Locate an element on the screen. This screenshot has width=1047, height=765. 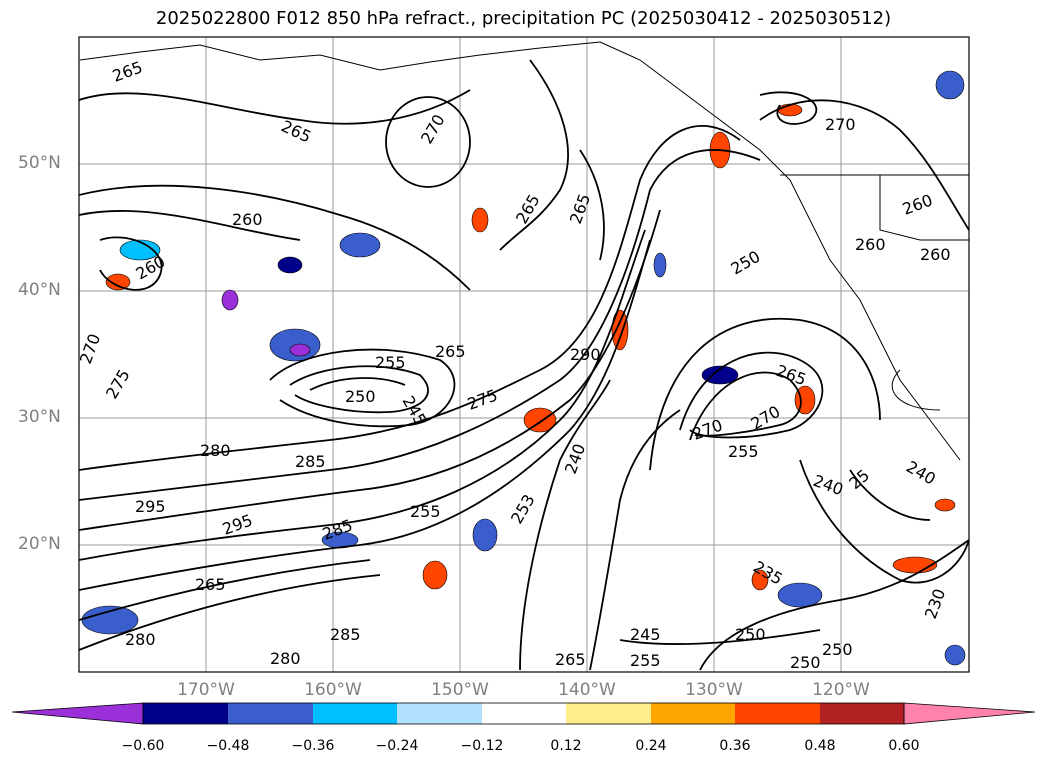
colorbar is located at coordinates (523, 713).